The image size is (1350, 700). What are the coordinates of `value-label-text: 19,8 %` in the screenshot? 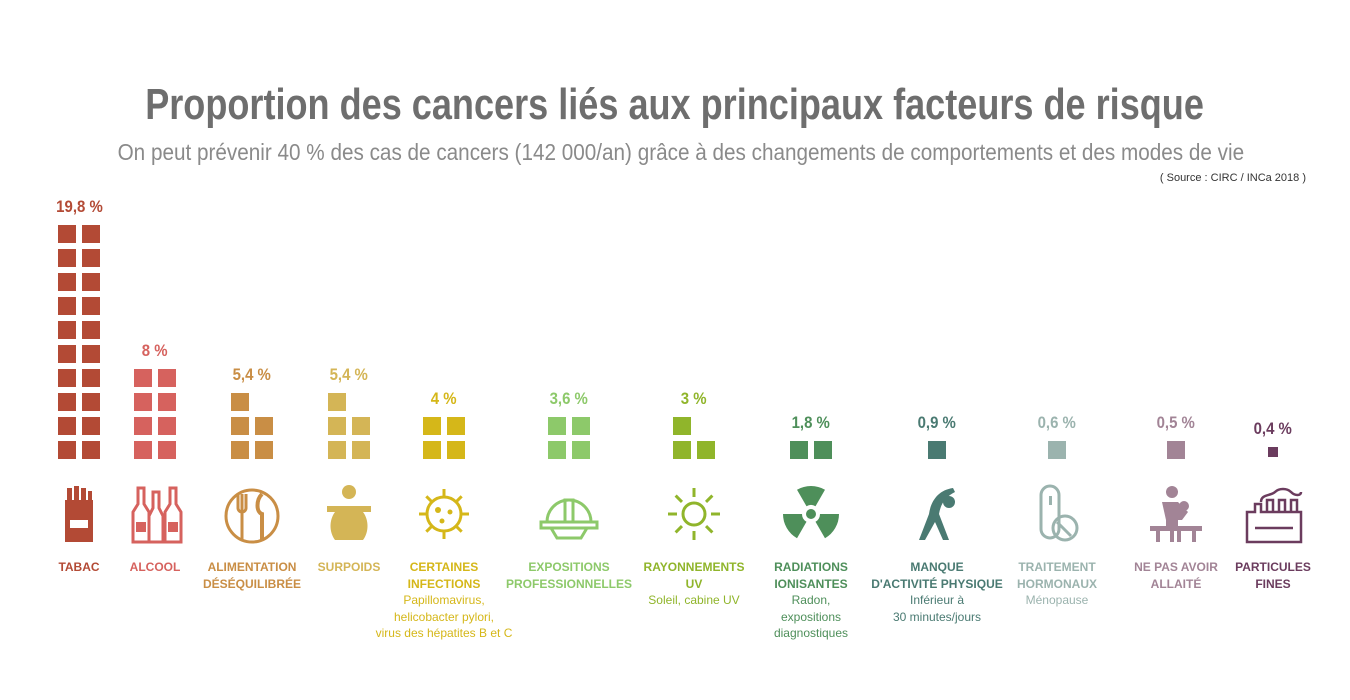 It's located at (79, 206).